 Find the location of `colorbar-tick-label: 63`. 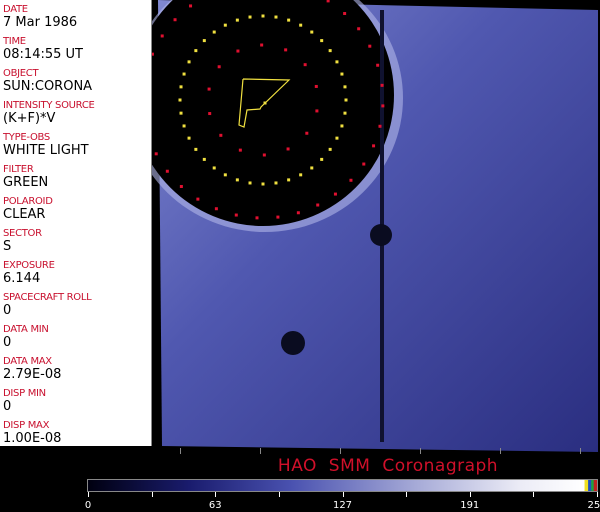

colorbar-tick-label: 63 is located at coordinates (215, 505).